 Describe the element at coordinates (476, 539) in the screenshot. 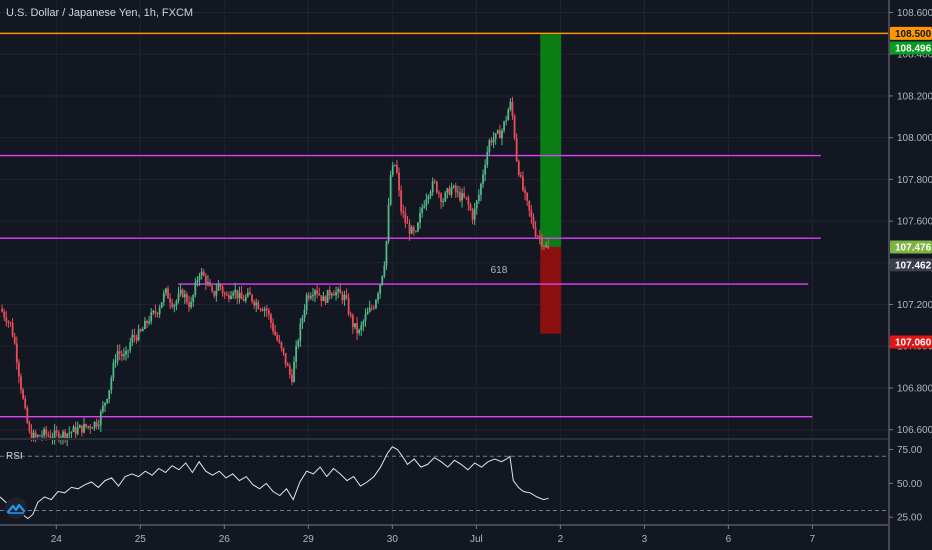

I see `time-tick-label: Jul` at that location.